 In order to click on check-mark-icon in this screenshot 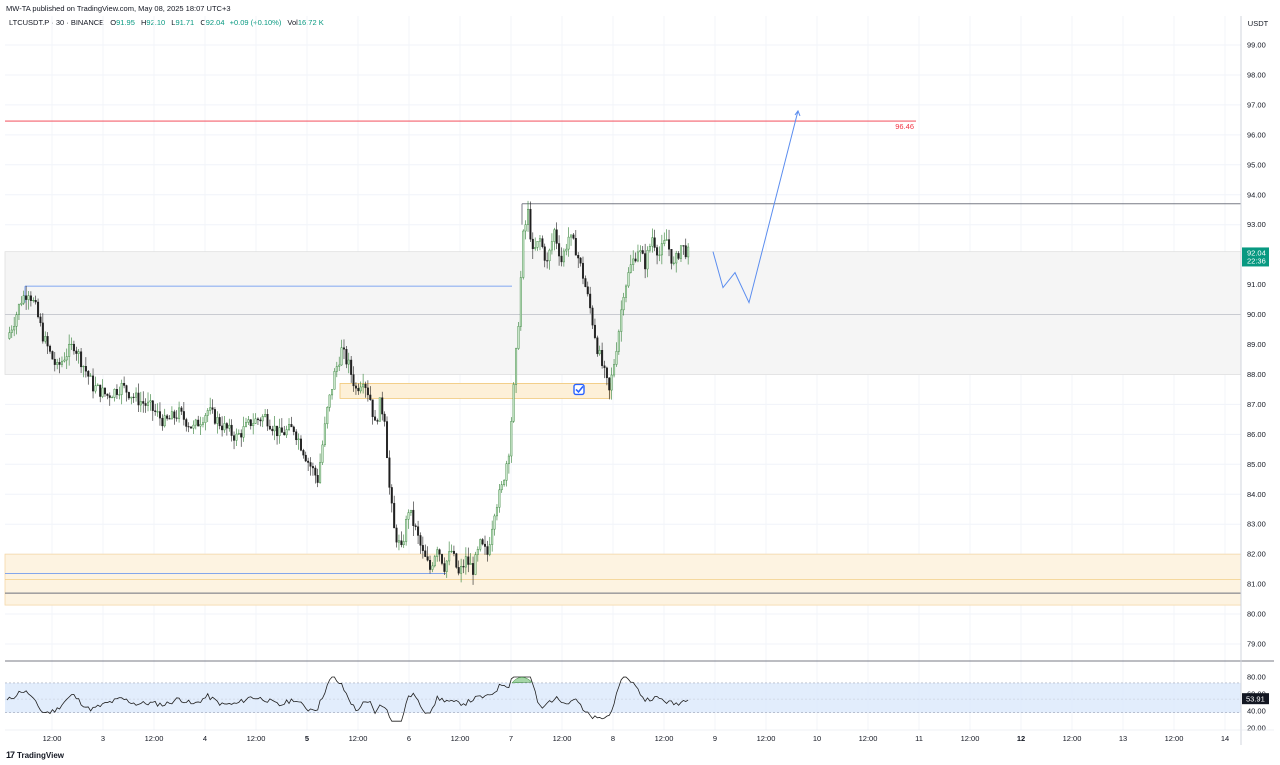, I will do `click(579, 389)`.